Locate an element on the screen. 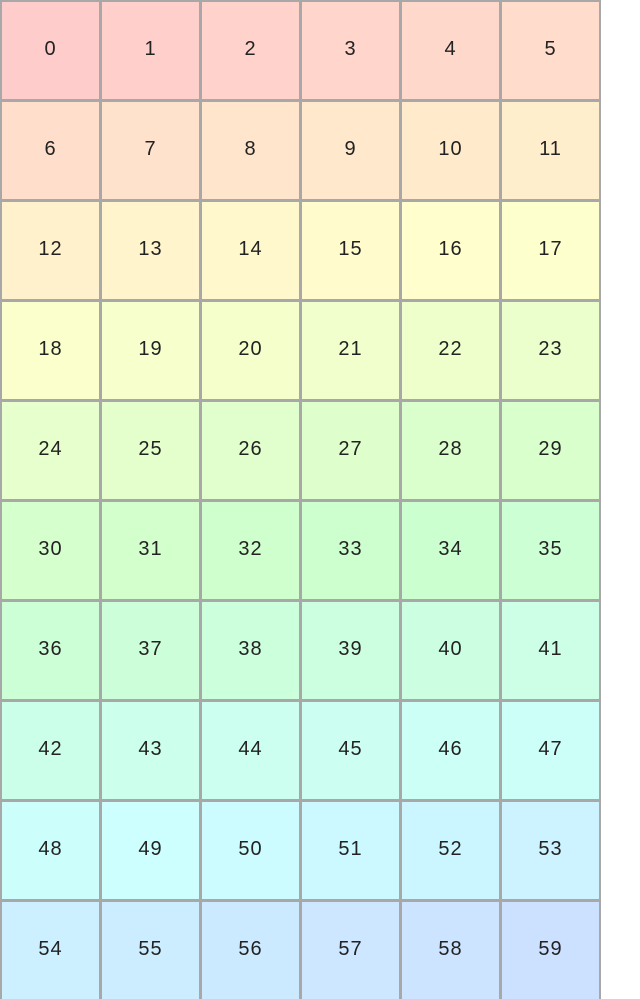  grid-cell: 22 is located at coordinates (450, 350).